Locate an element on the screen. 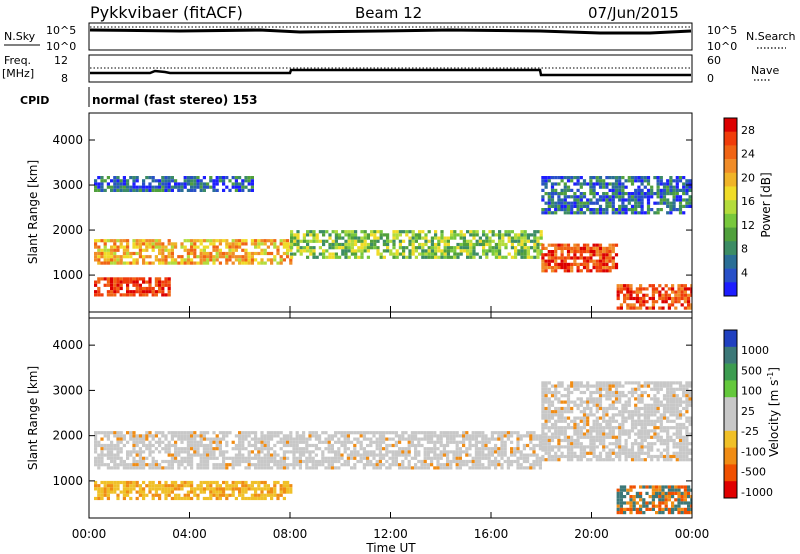  velocity-ytick-label: 3000 is located at coordinates (67, 390).